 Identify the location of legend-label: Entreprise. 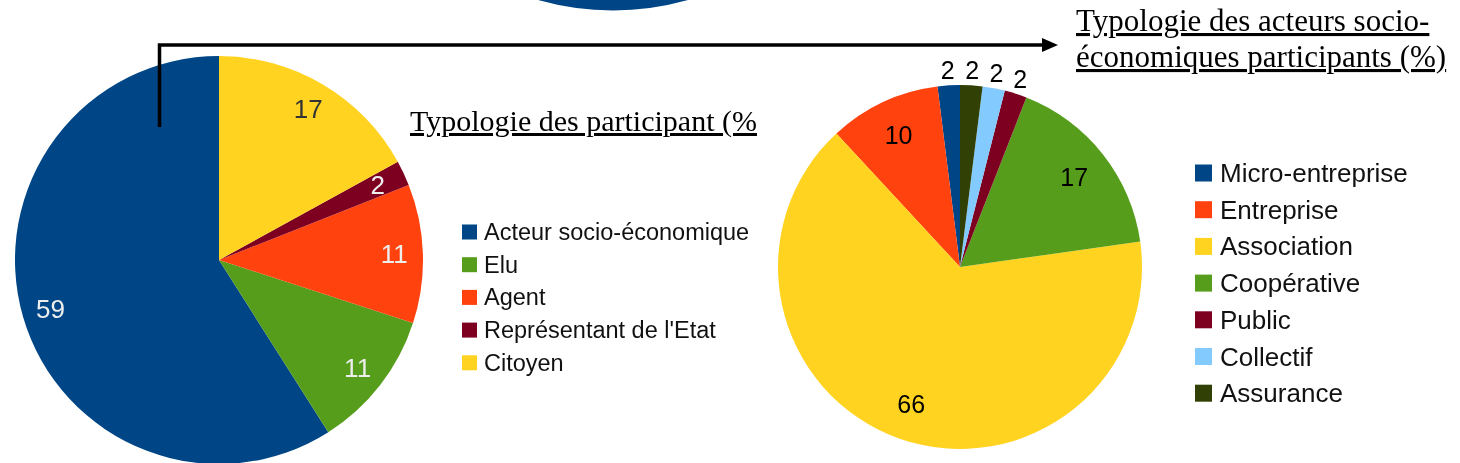
(1279, 209).